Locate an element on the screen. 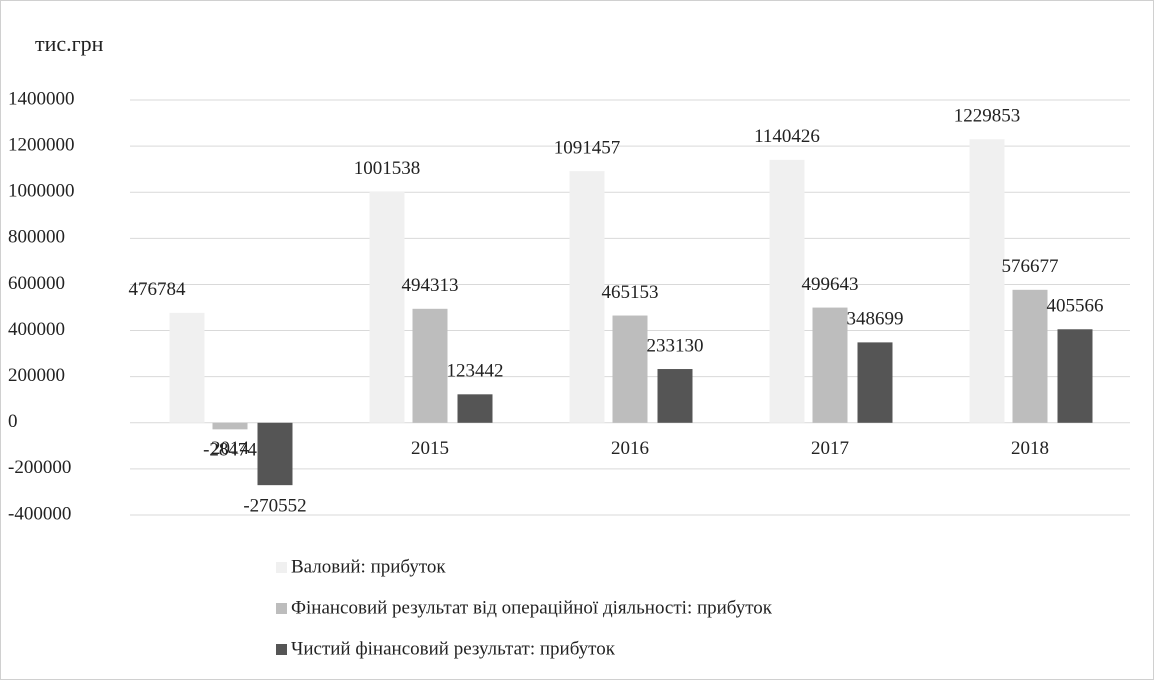 The height and width of the screenshot is (680, 1154). y-tick-label: 200000 is located at coordinates (36, 375).